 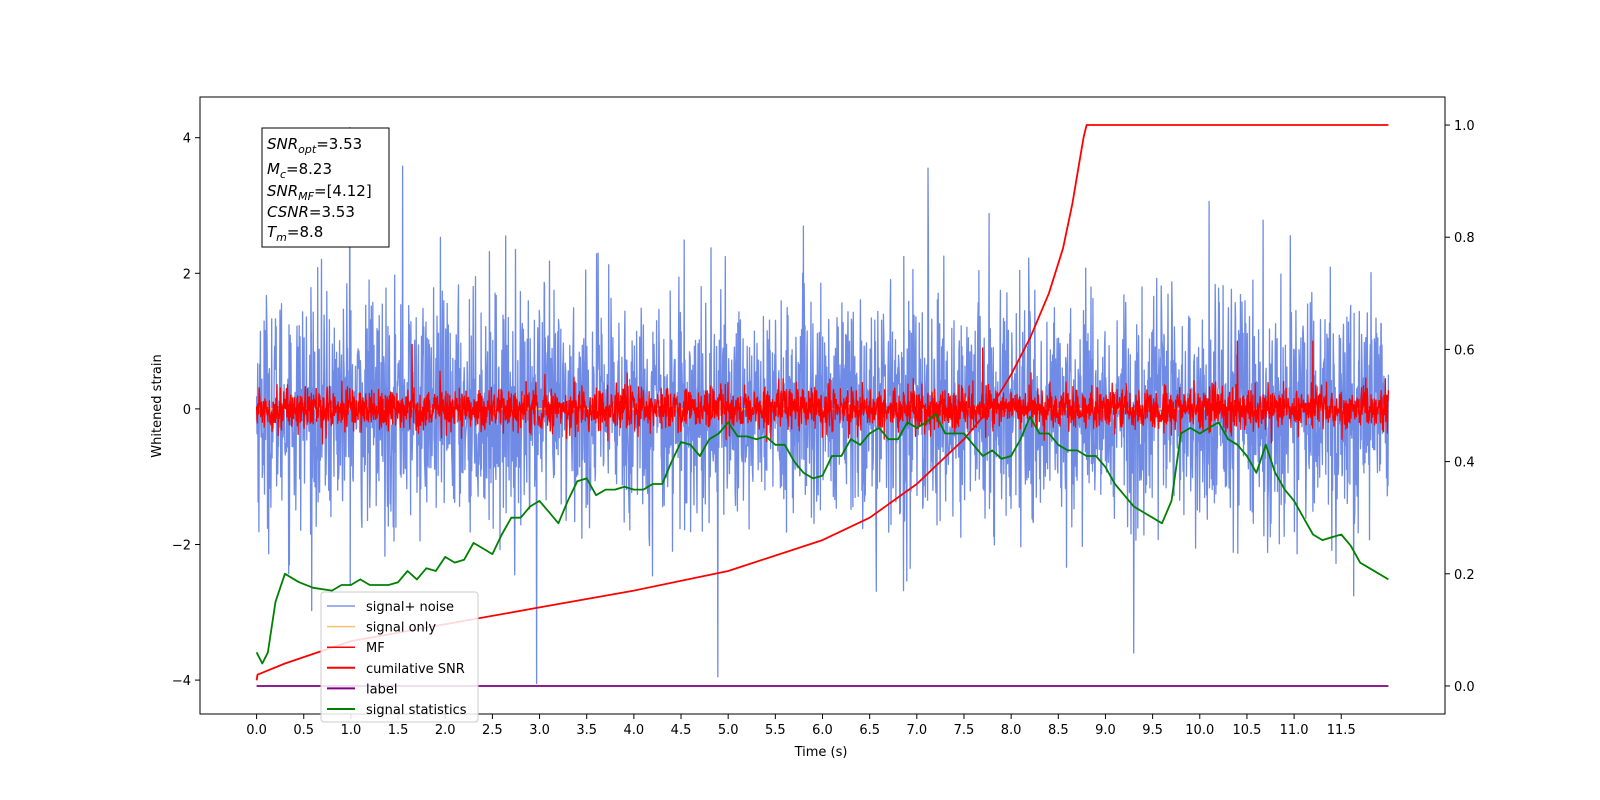 I want to click on x-tick-label: 5.0, so click(x=728, y=730).